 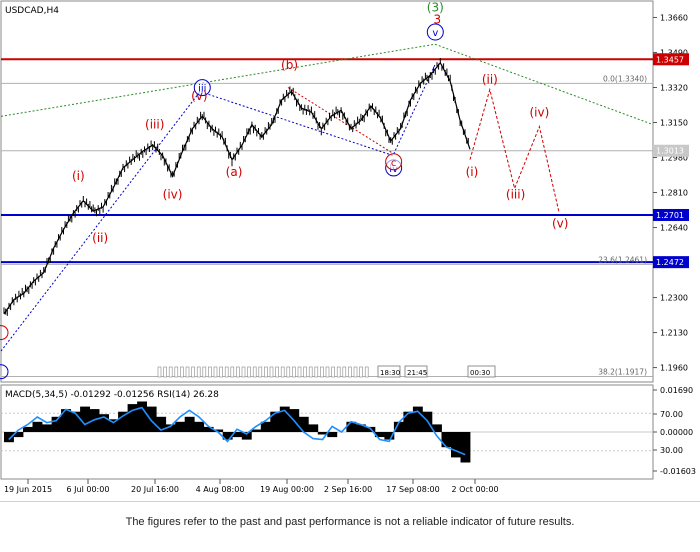 I want to click on wave-label: (ii), so click(x=100, y=238).